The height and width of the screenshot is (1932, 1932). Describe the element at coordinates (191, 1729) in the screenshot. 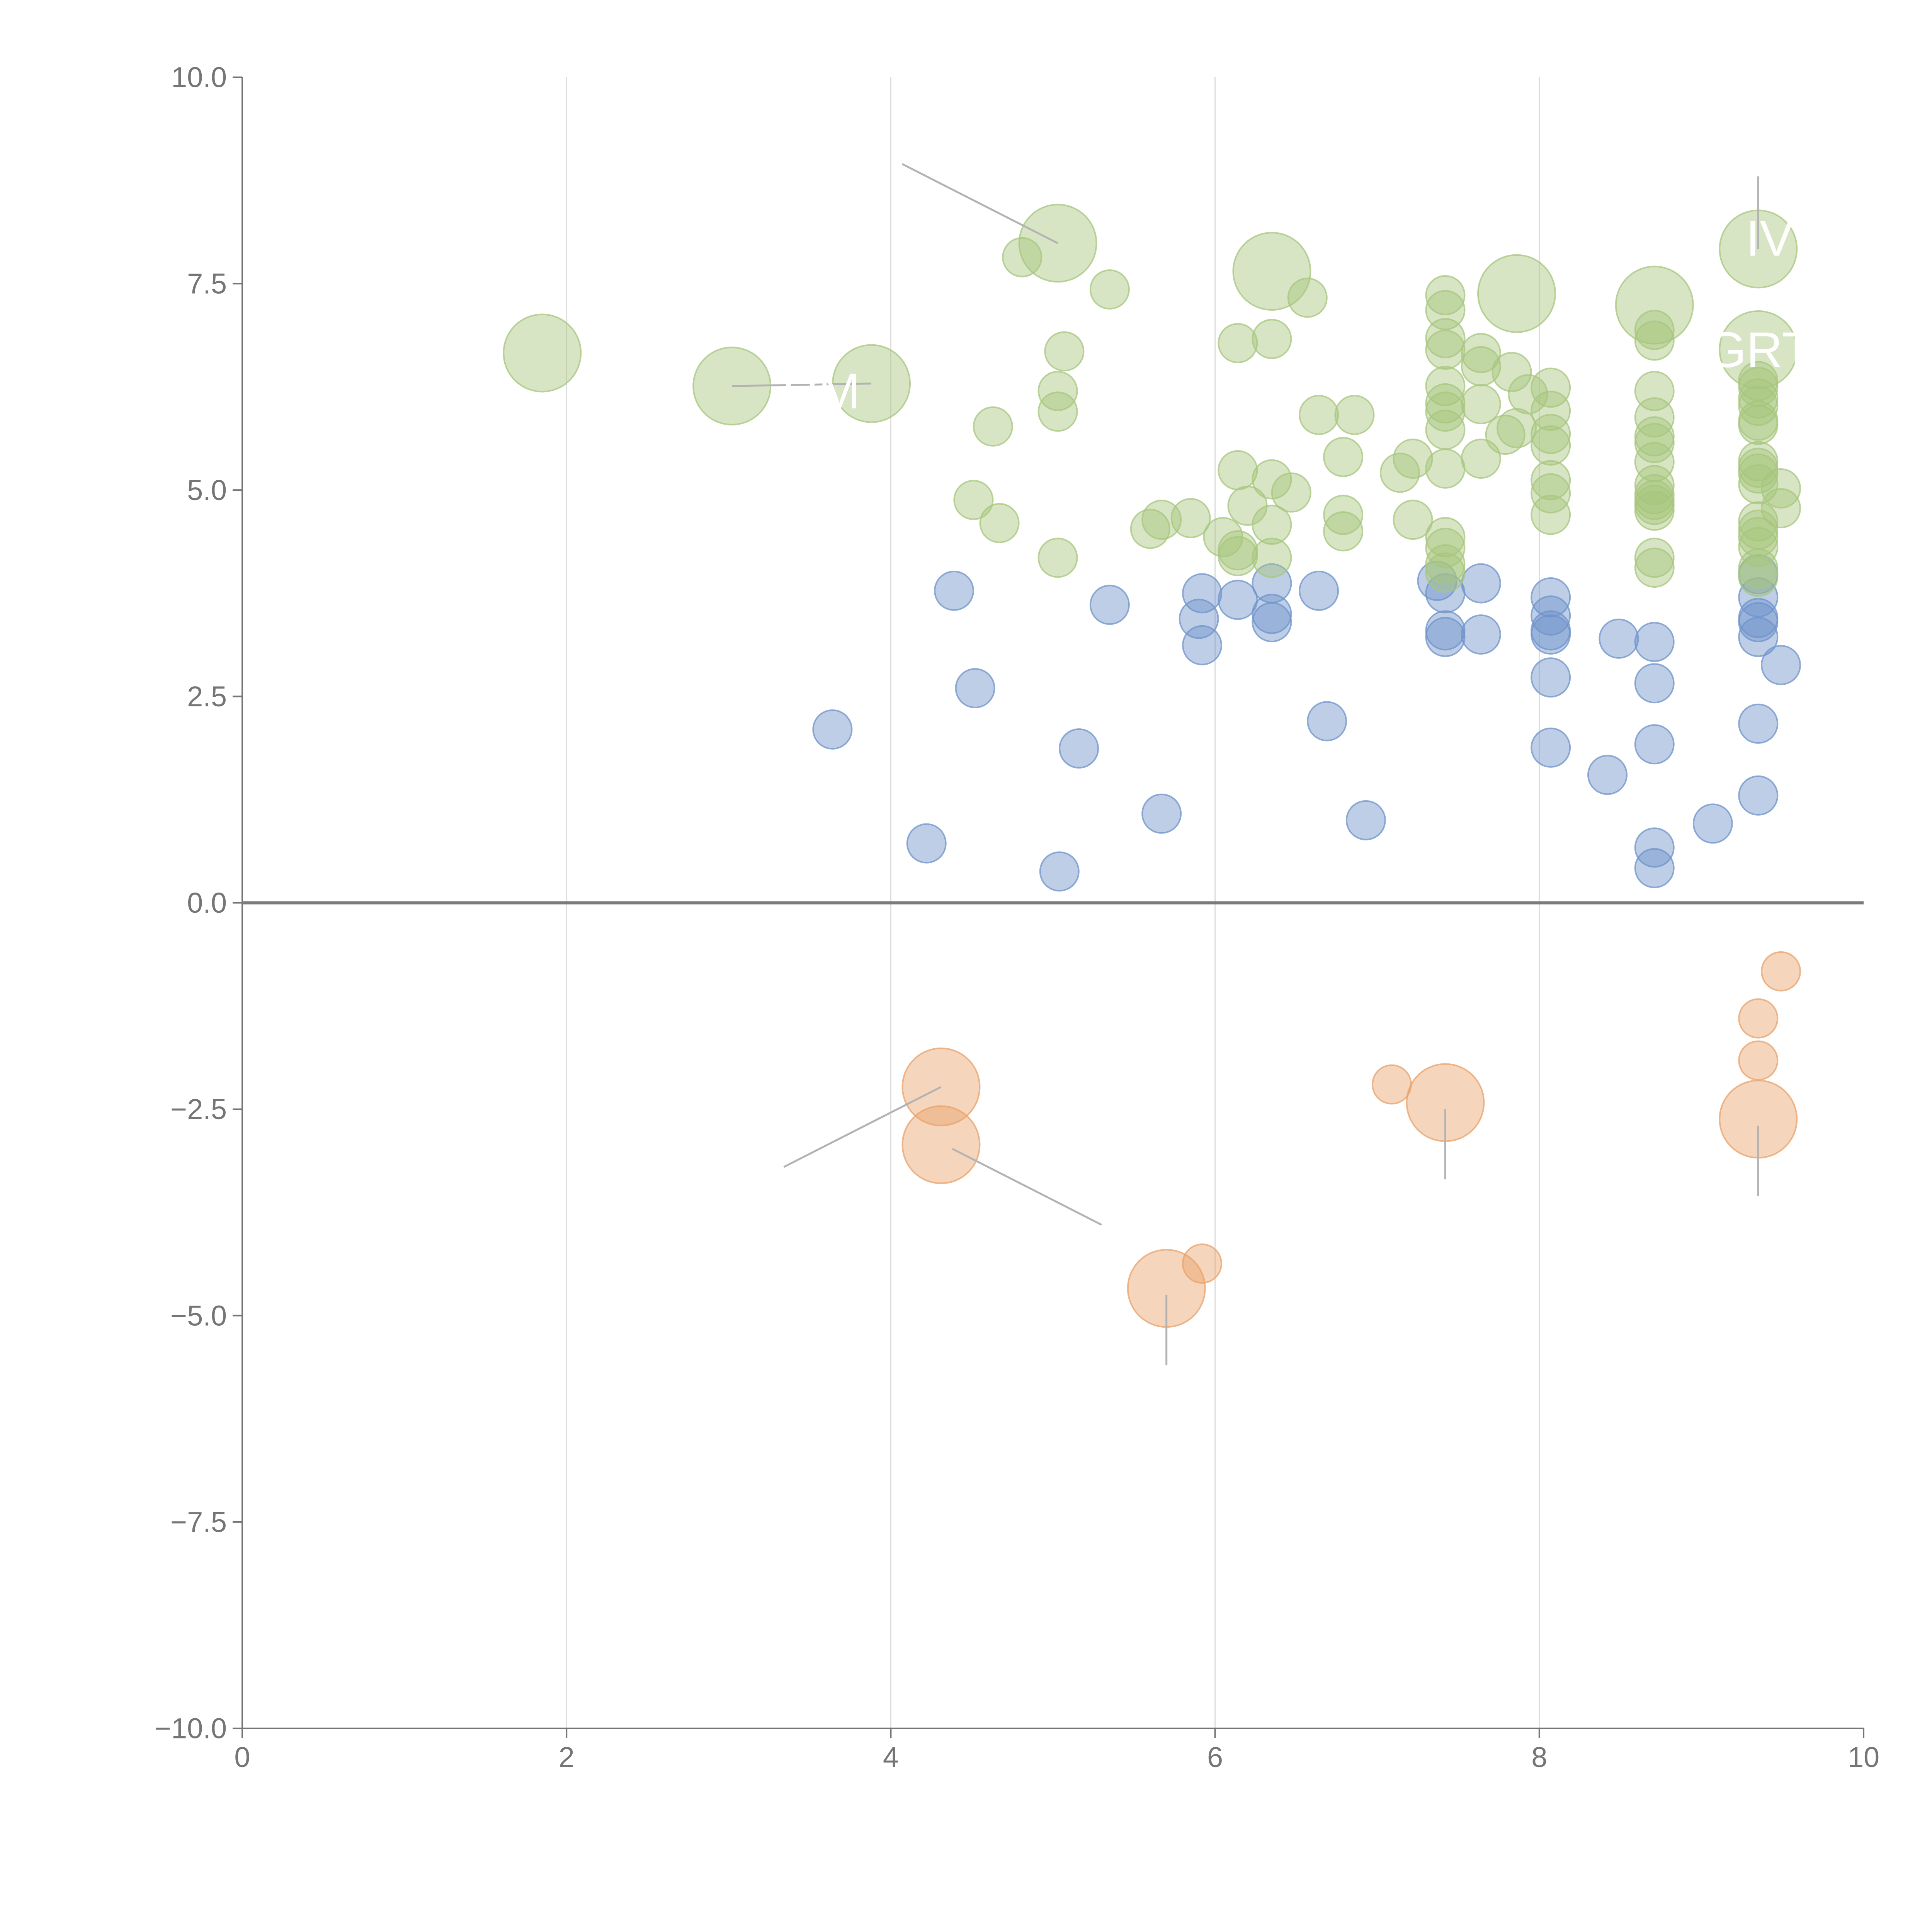

I see `y-tick-label: −10.0` at that location.